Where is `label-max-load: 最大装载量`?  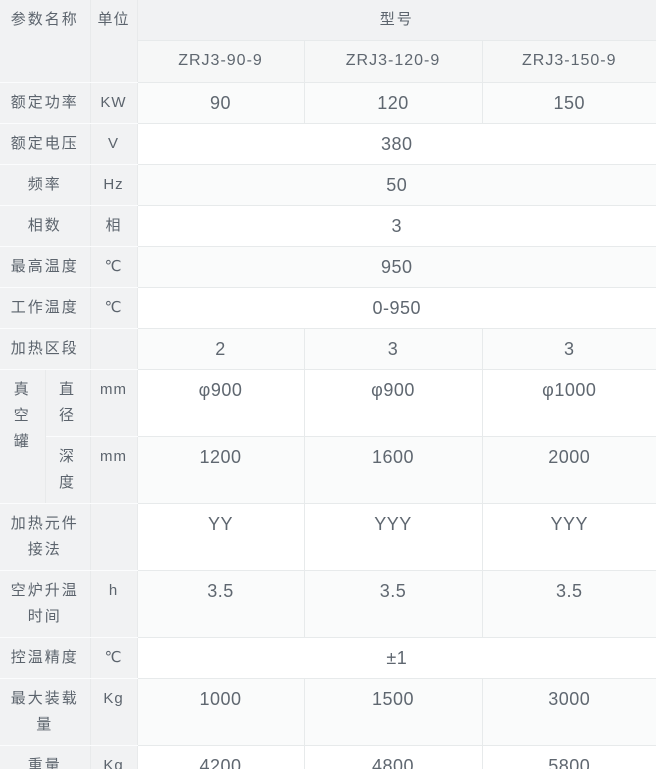 label-max-load: 最大装载量 is located at coordinates (45, 712).